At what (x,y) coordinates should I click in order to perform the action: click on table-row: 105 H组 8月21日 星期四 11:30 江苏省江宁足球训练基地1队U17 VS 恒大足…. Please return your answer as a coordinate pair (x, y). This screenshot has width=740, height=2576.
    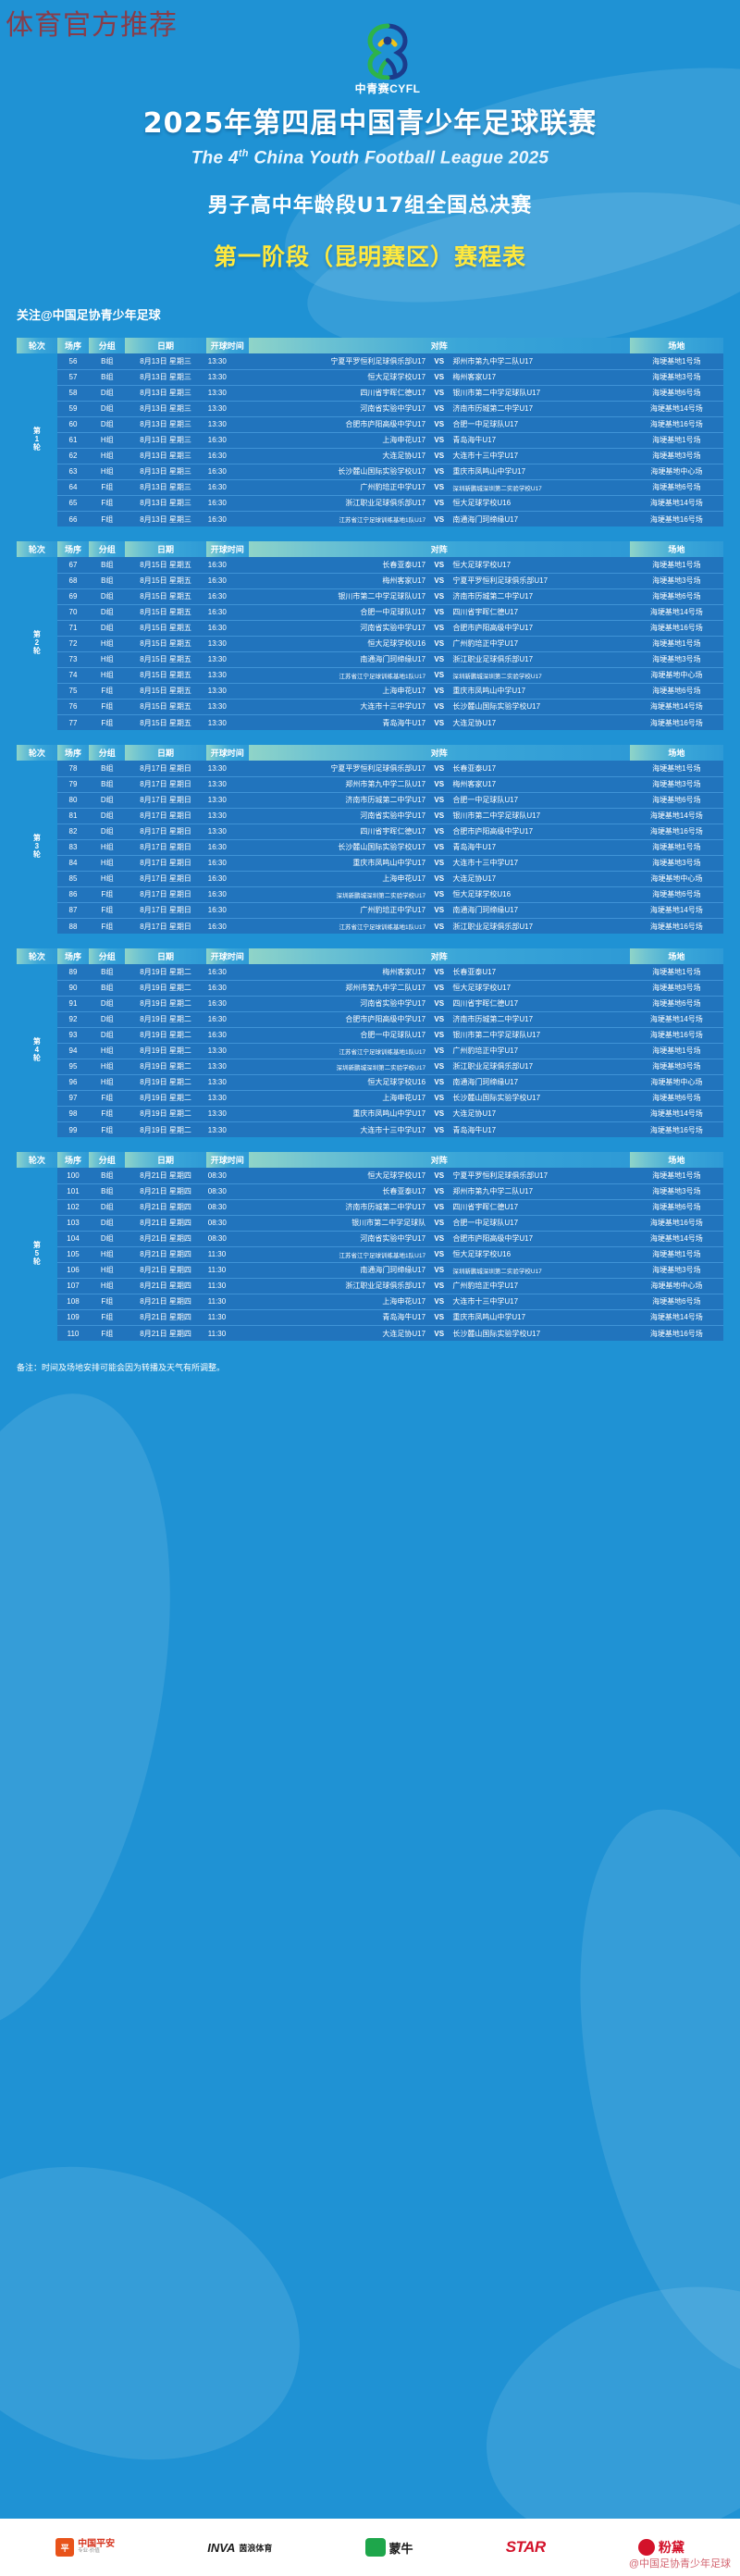
    Looking at the image, I should click on (370, 1254).